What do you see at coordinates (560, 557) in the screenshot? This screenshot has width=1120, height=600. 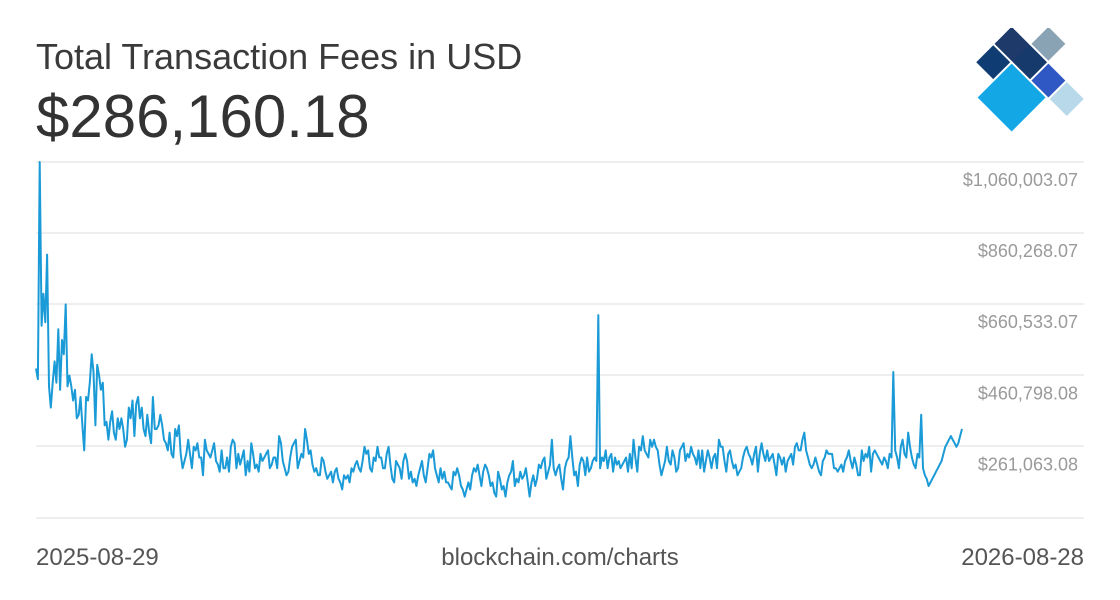 I see `source-label: blockchain.com/charts` at bounding box center [560, 557].